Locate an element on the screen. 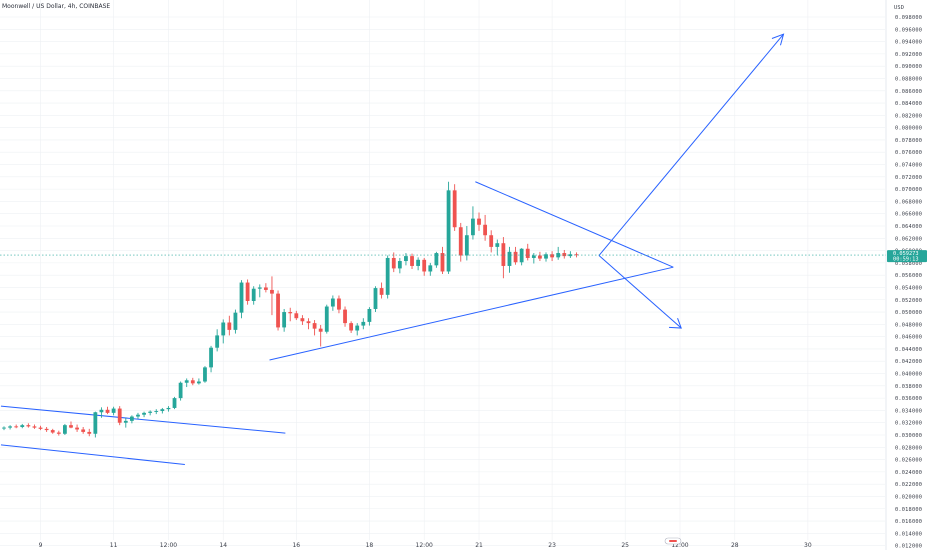 This screenshot has height=550, width=932. descending-channel-lower-line is located at coordinates (92, 454).